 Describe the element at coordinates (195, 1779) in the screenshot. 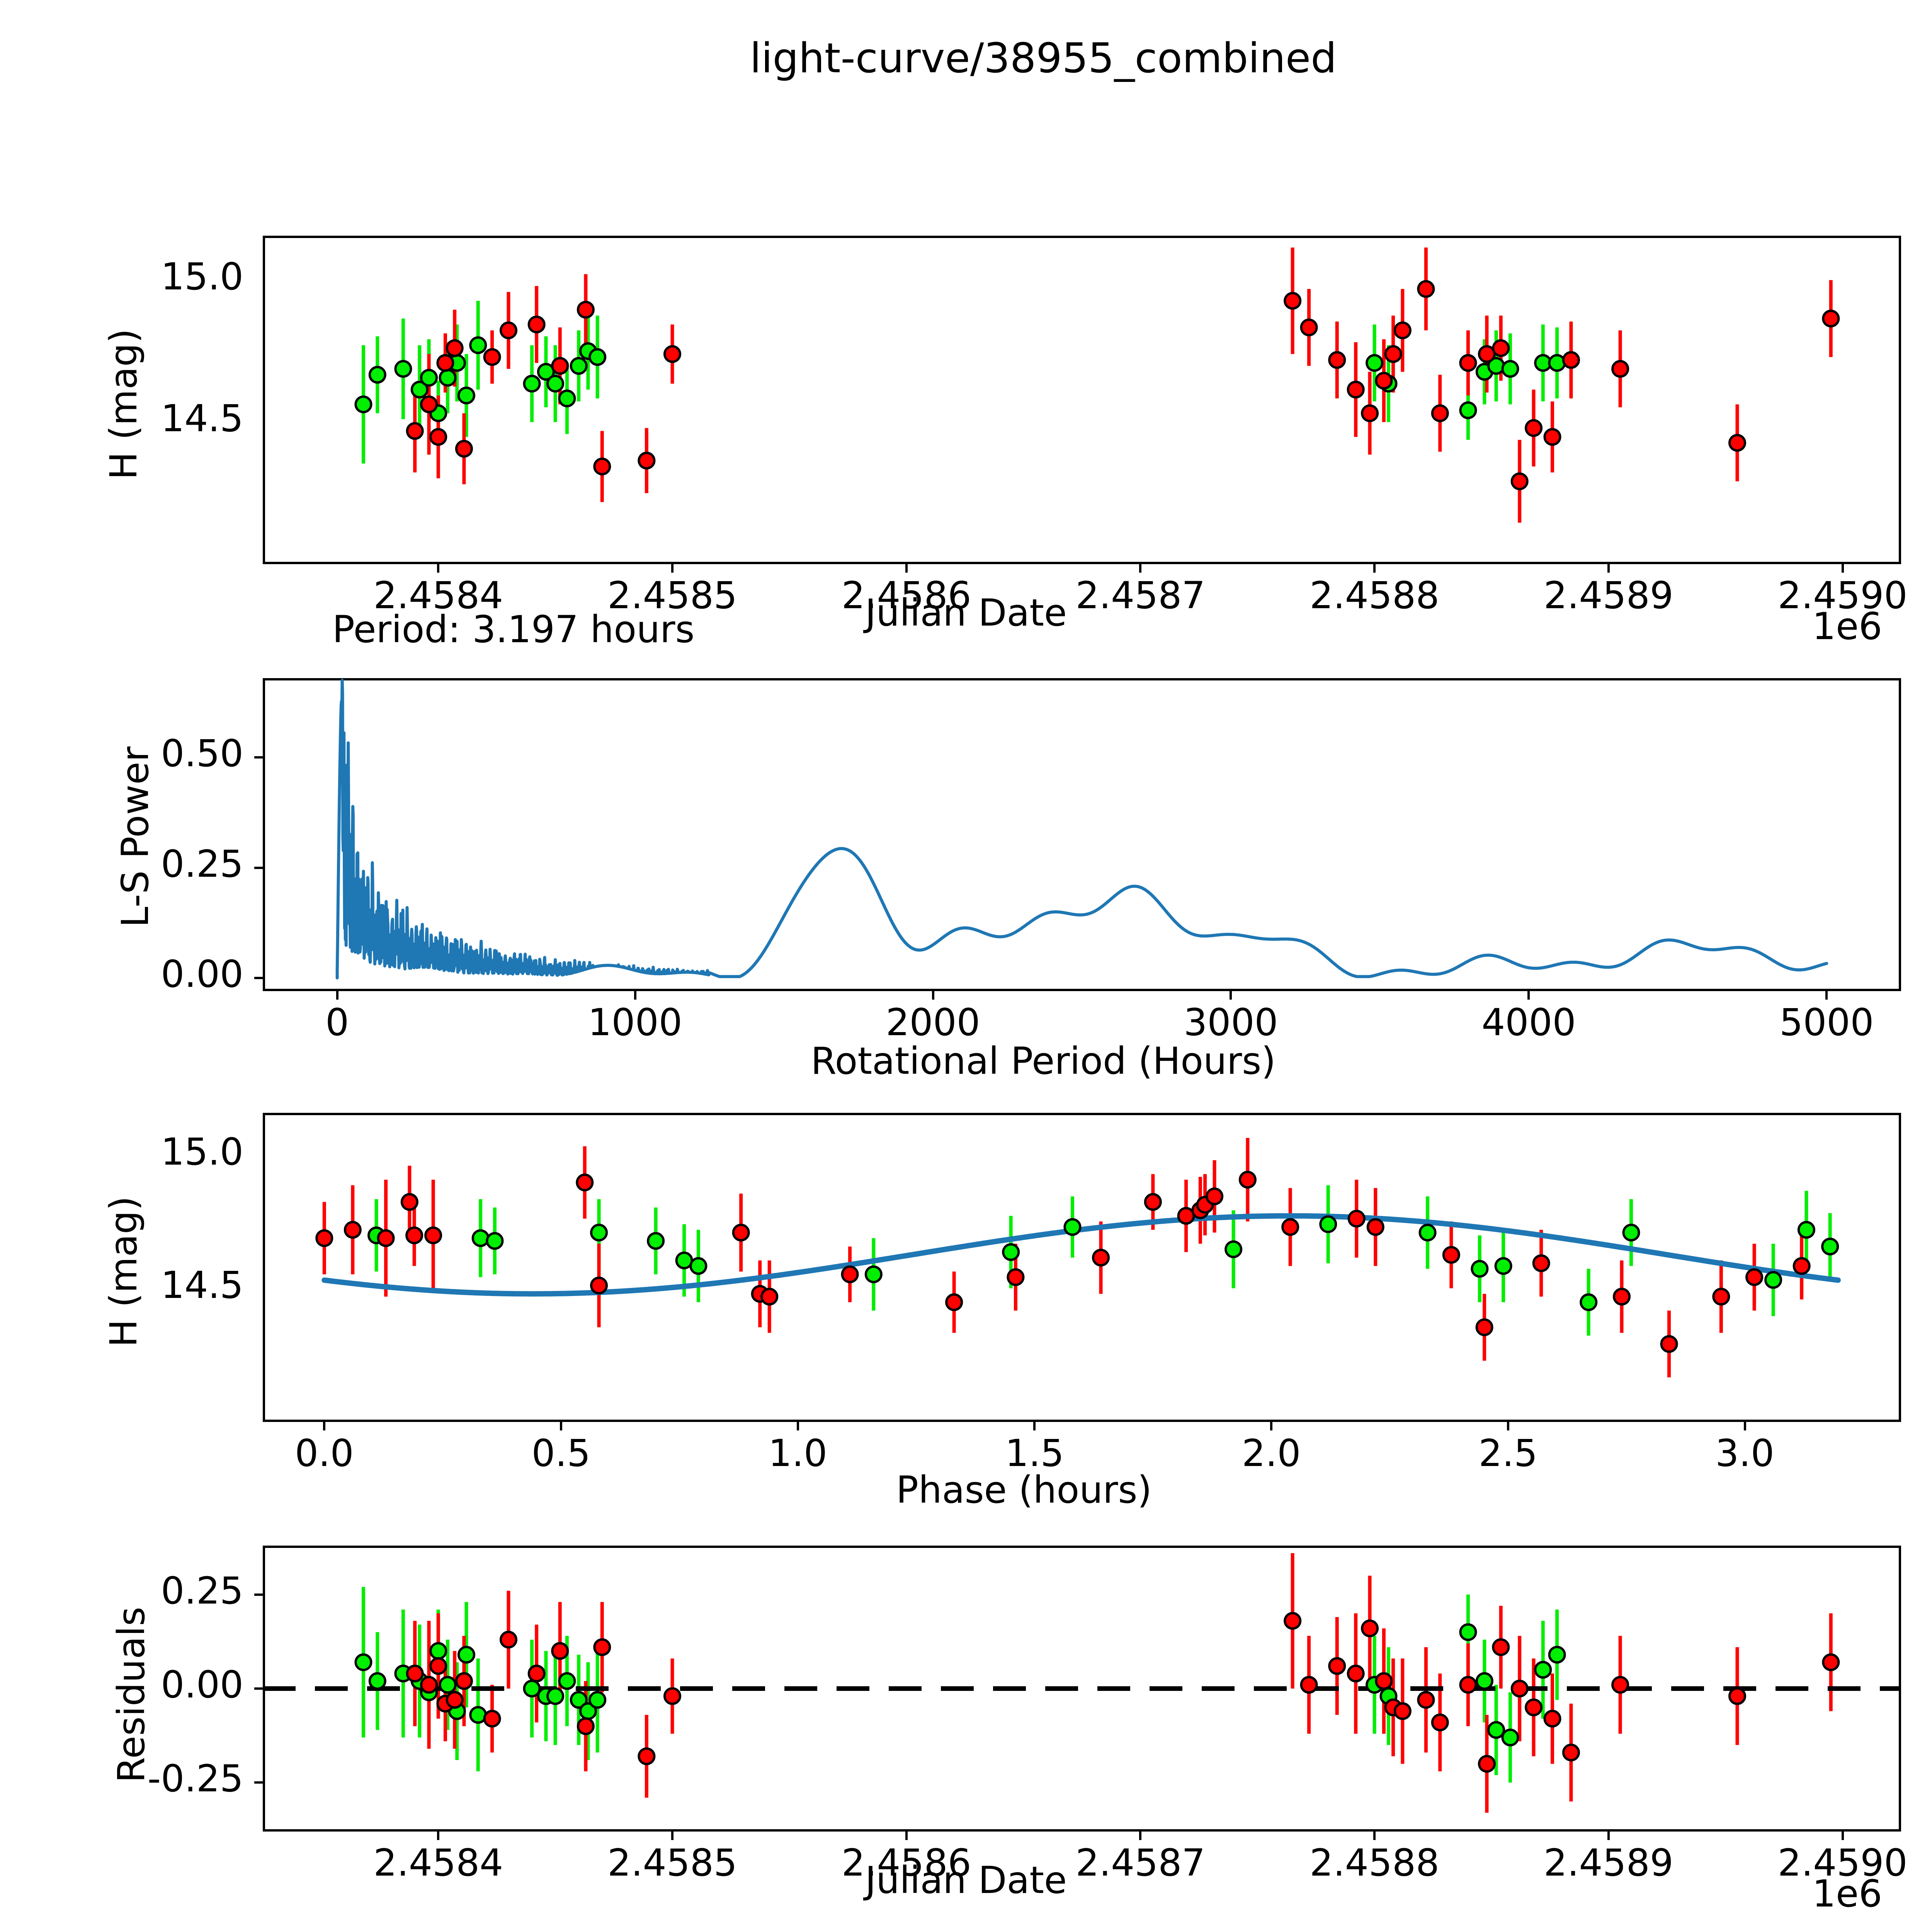

I see `y-tick-label: -0.25` at that location.